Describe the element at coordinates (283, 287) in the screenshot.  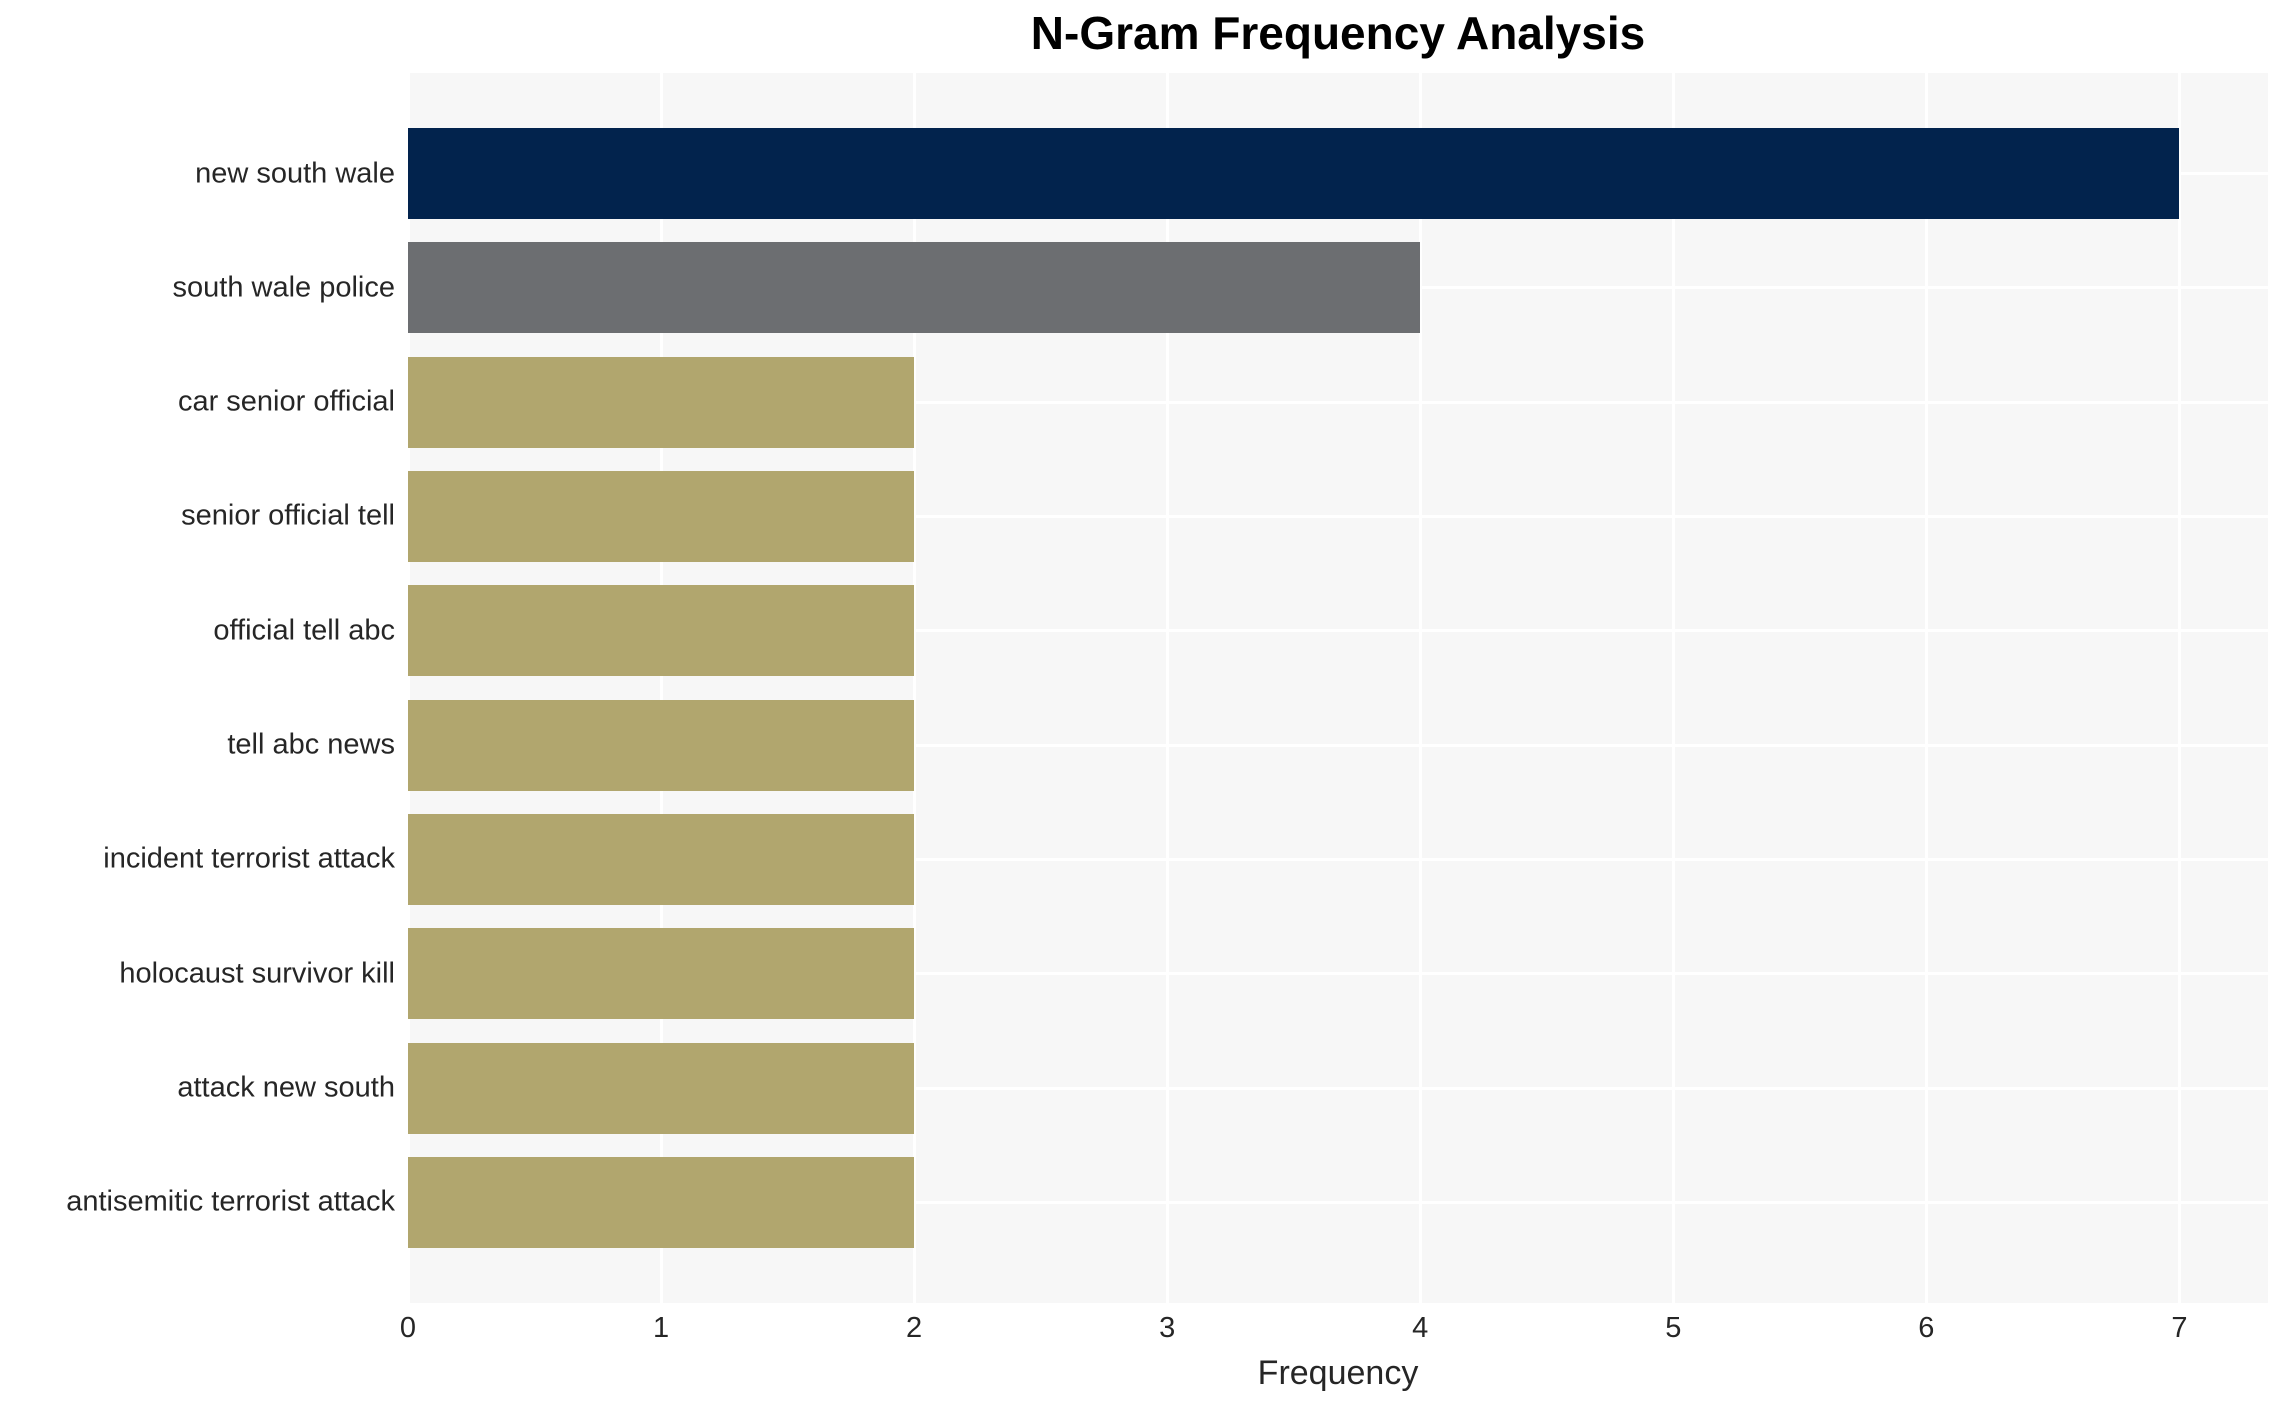
I see `y-tick-label: south wale police` at that location.